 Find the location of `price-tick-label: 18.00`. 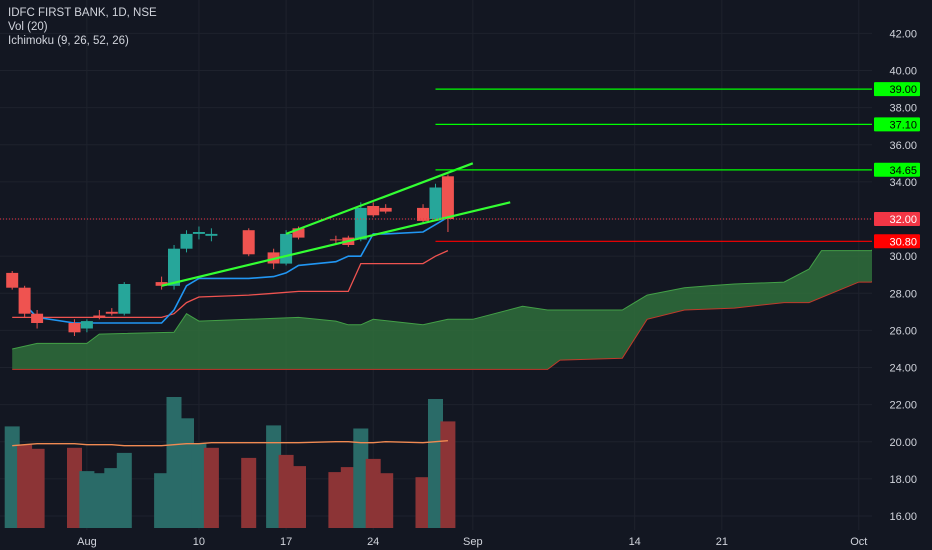

price-tick-label: 18.00 is located at coordinates (903, 480).